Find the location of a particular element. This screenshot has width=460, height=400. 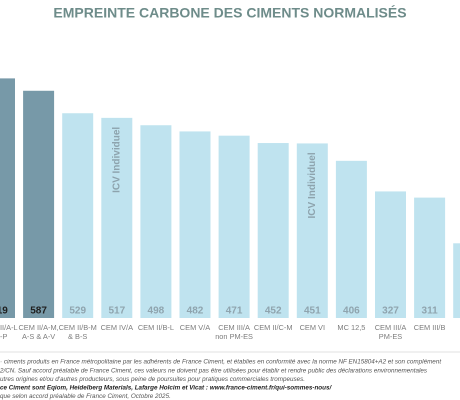

x-tick-label: CEM VI is located at coordinates (312, 327).